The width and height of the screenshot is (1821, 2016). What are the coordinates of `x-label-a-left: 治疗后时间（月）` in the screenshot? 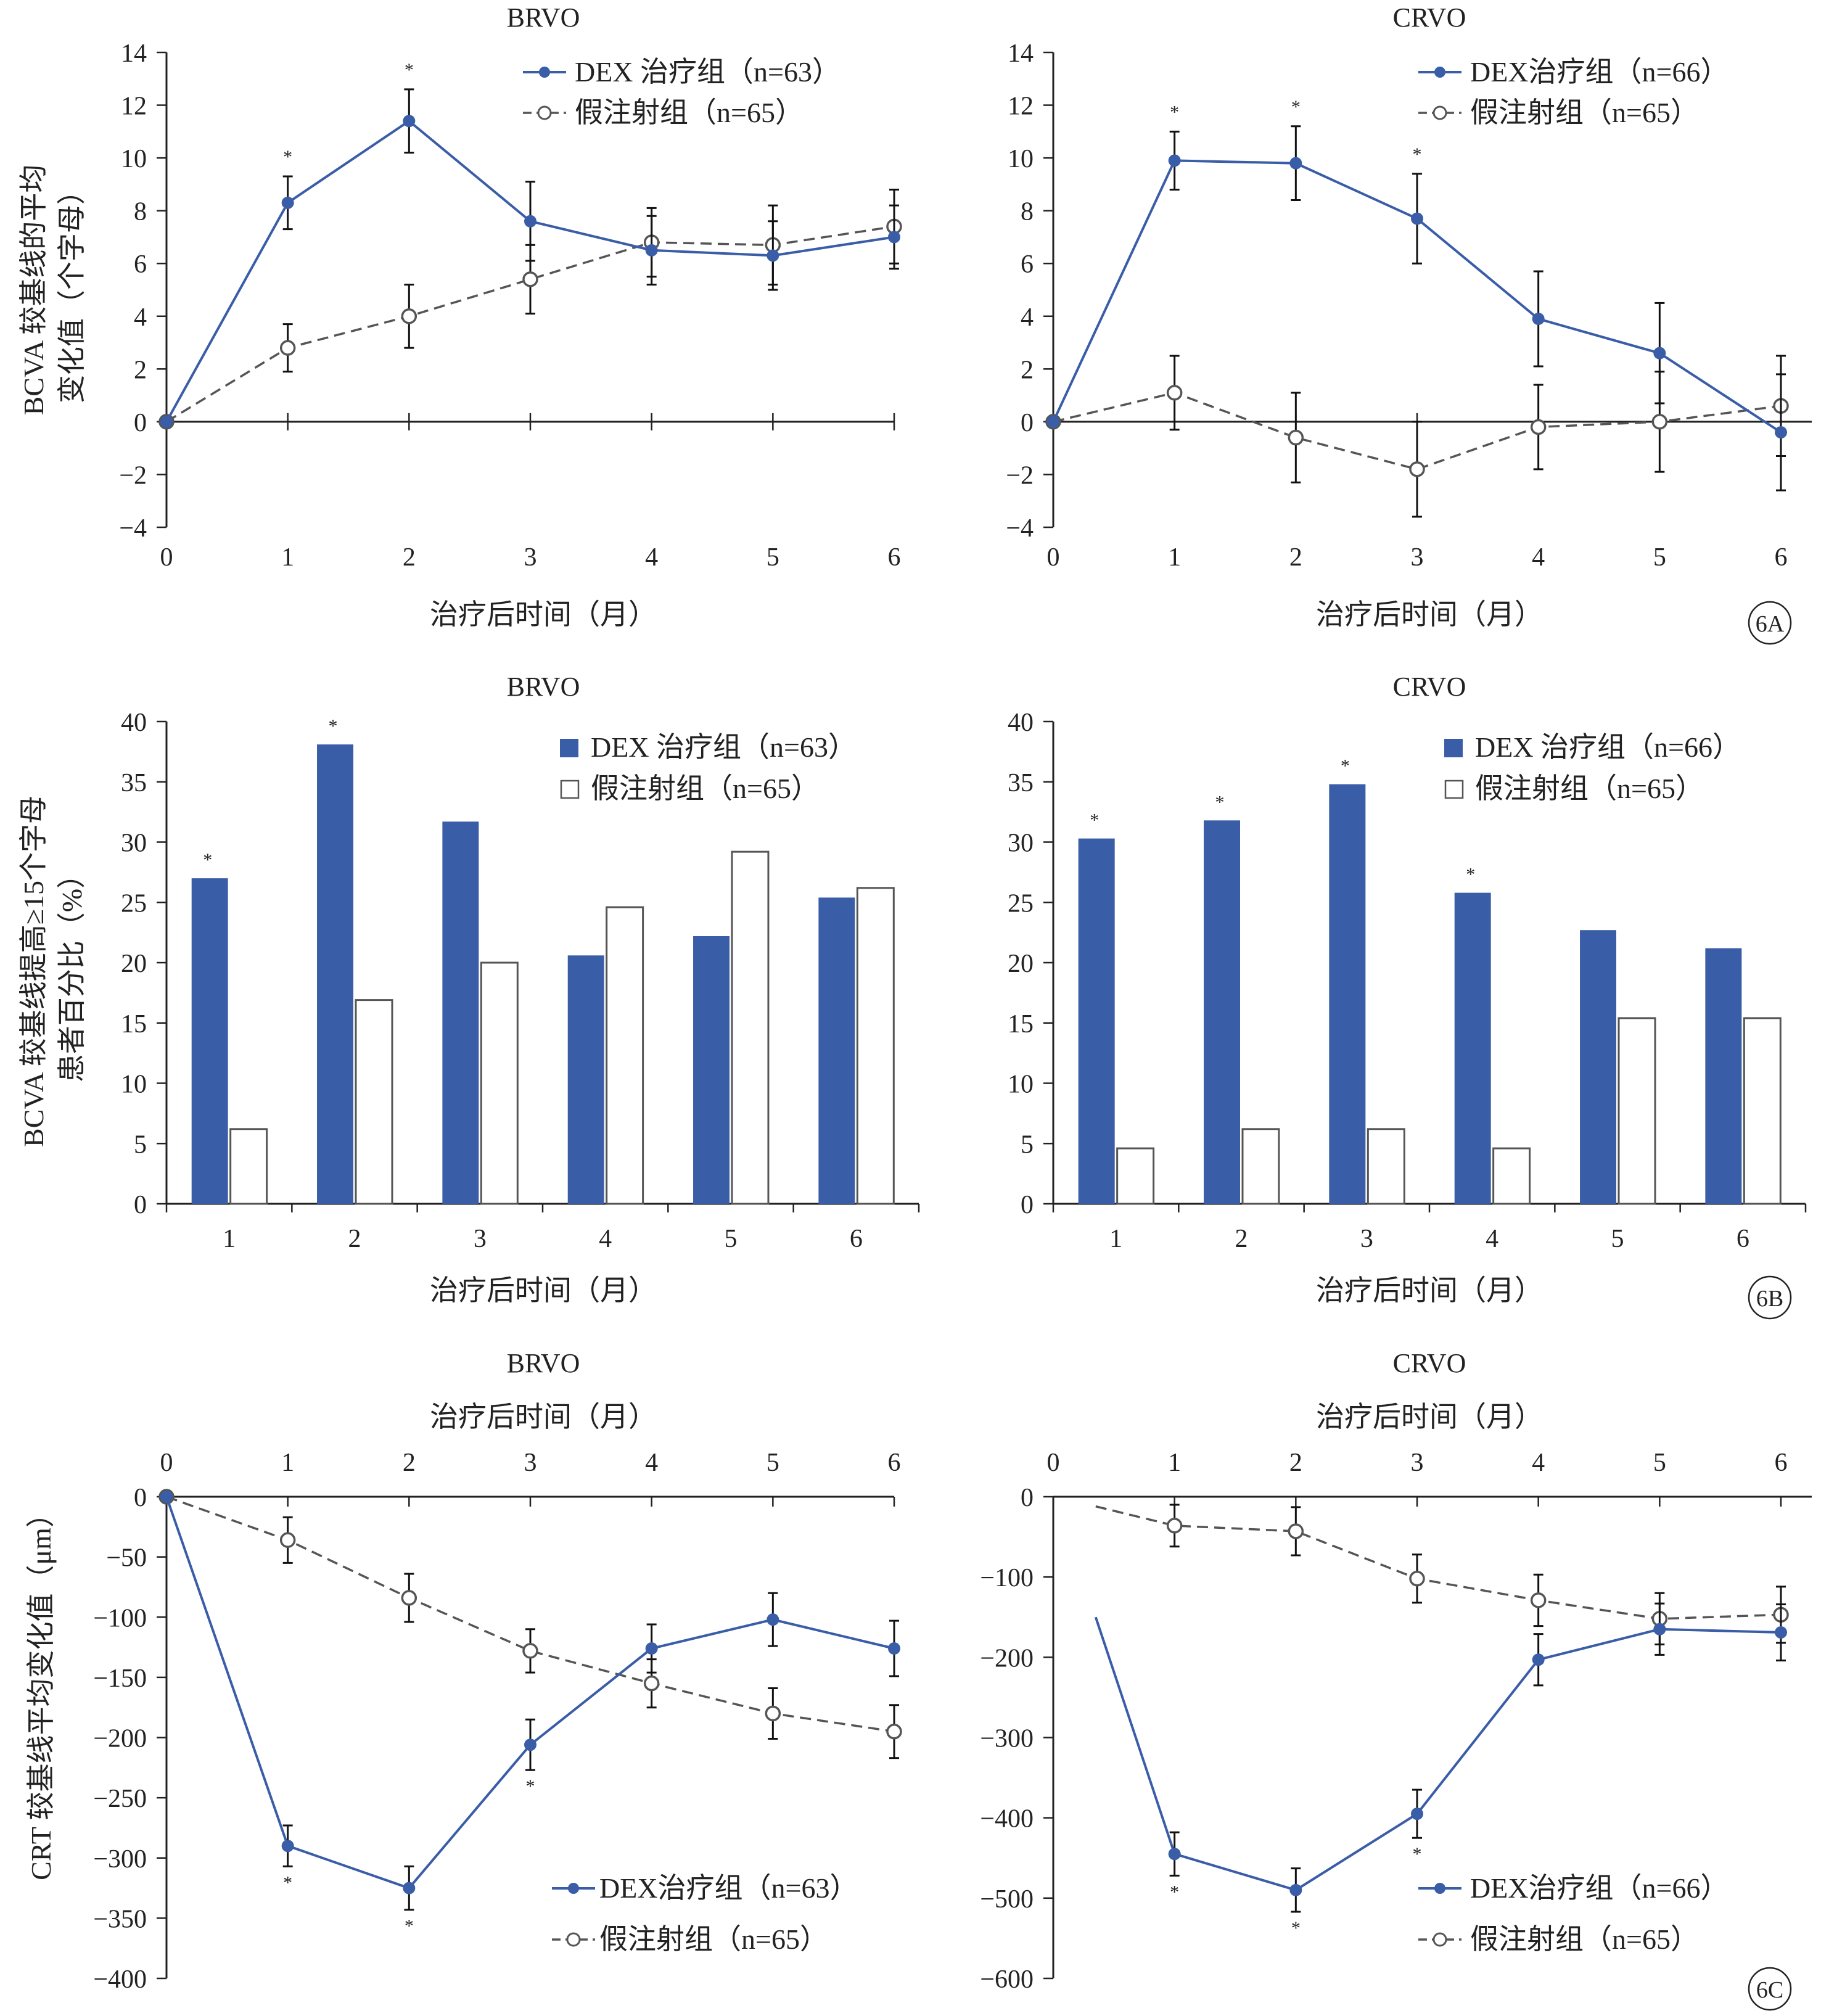 It's located at (544, 614).